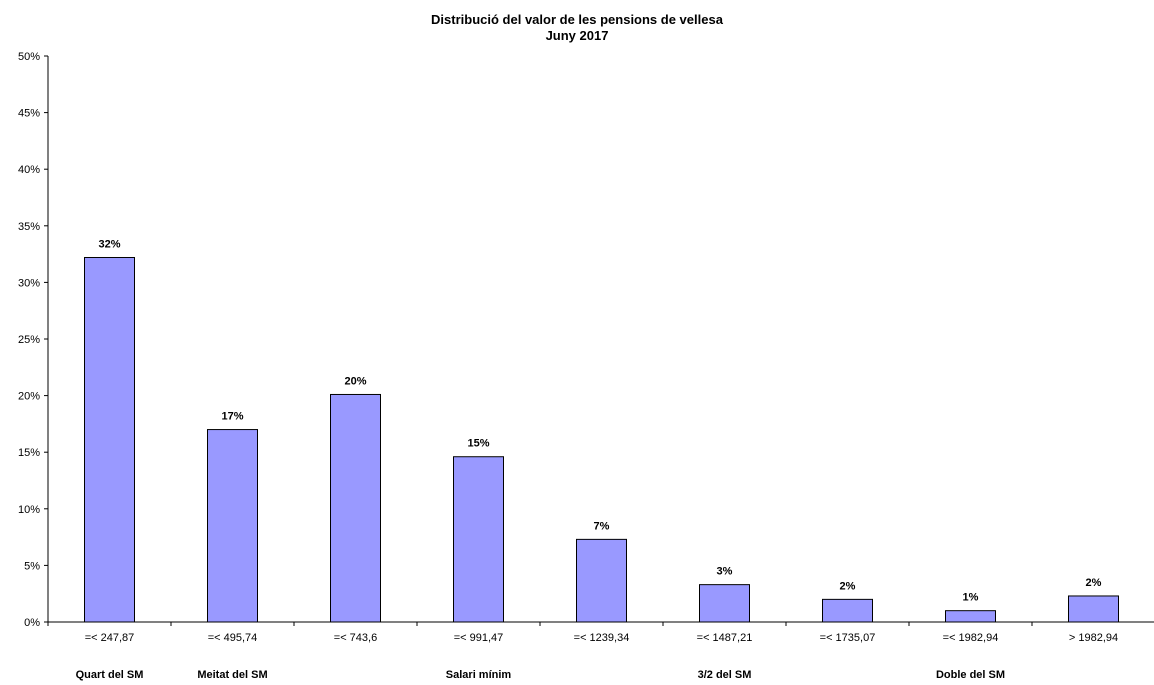 This screenshot has width=1154, height=685. Describe the element at coordinates (355, 381) in the screenshot. I see `data-label: 20%` at that location.